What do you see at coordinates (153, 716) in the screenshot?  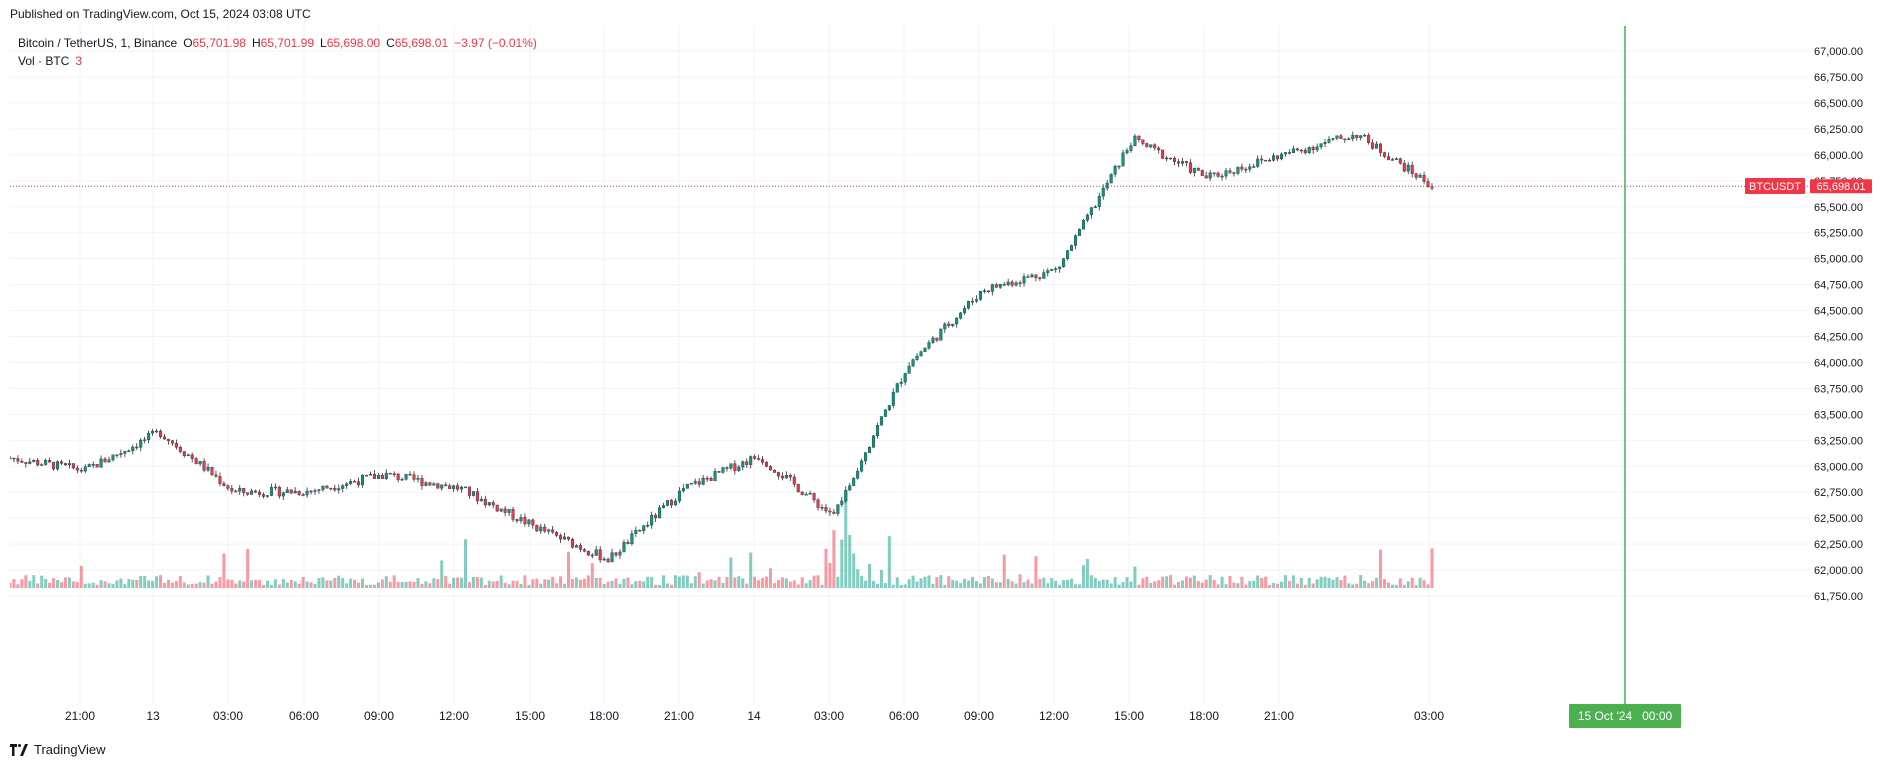 I see `time-tick-label: 13` at bounding box center [153, 716].